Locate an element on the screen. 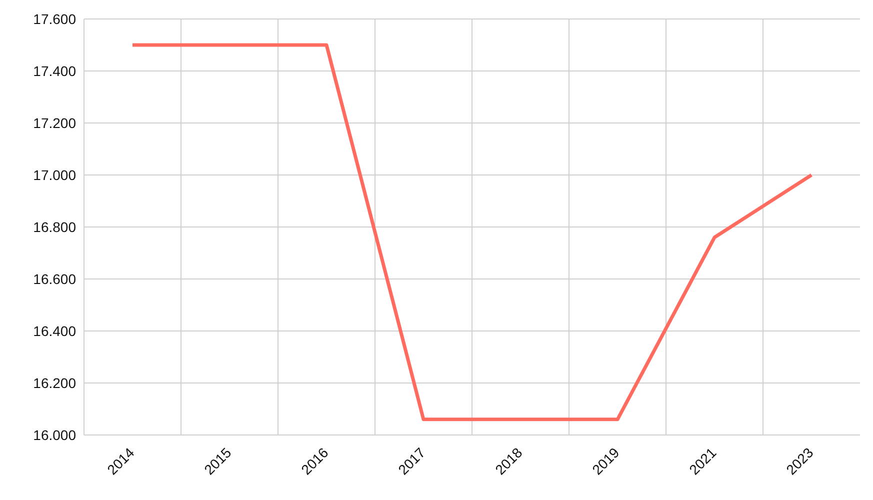 The width and height of the screenshot is (873, 500). y-tick-label: 16.600 is located at coordinates (54, 278).